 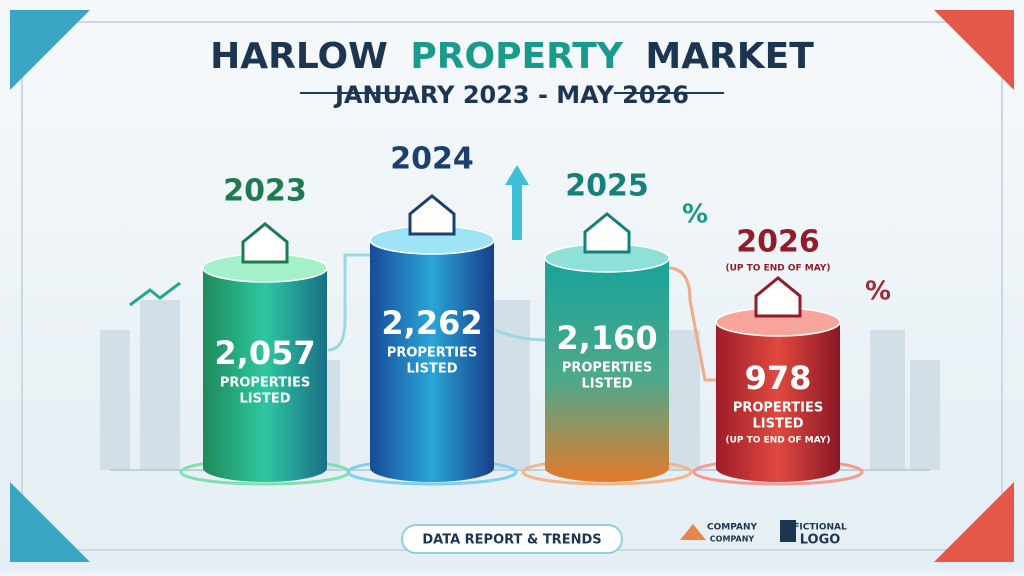 What do you see at coordinates (432, 159) in the screenshot?
I see `year: 2024` at bounding box center [432, 159].